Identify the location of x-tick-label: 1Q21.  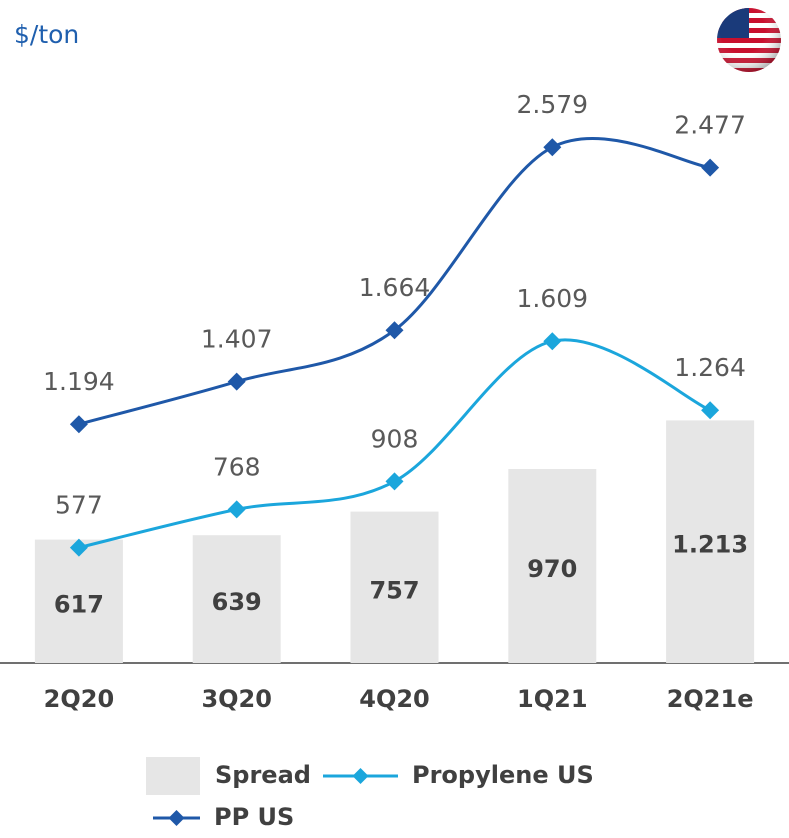
(552, 699).